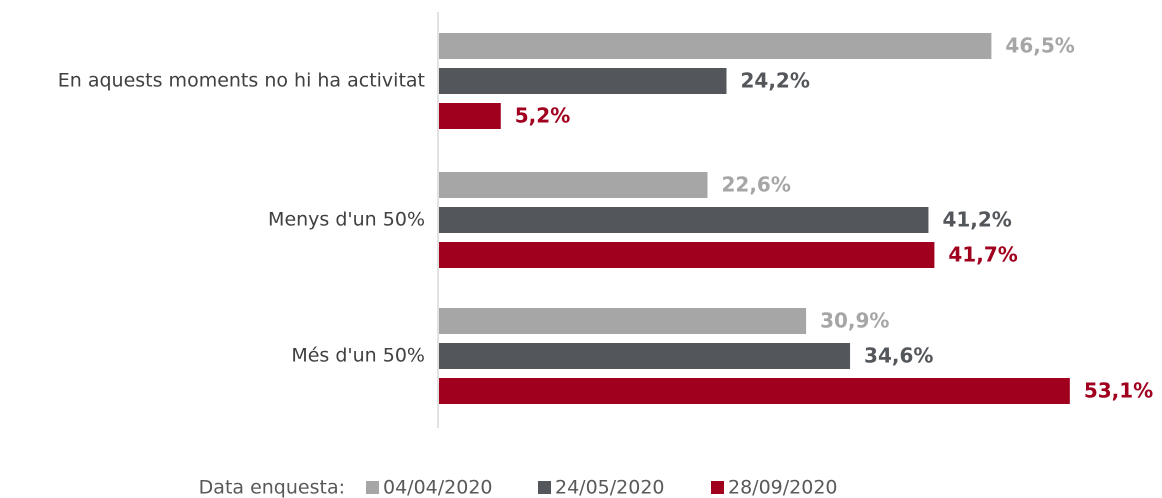  Describe the element at coordinates (438, 487) in the screenshot. I see `legend-label: 04/04/2020` at that location.